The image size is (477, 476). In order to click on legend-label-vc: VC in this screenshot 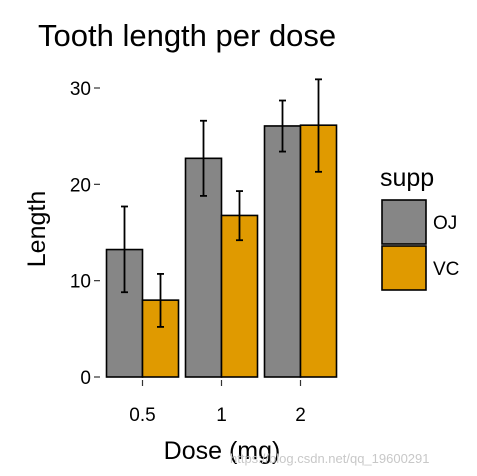, I will do `click(446, 269)`.